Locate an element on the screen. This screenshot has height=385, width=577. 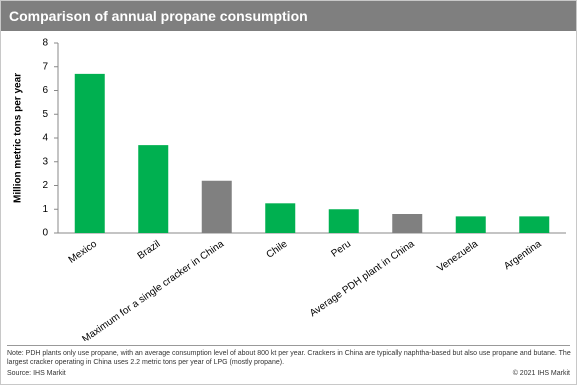
y-axis-label: Million metric tons per year is located at coordinates (18, 138).